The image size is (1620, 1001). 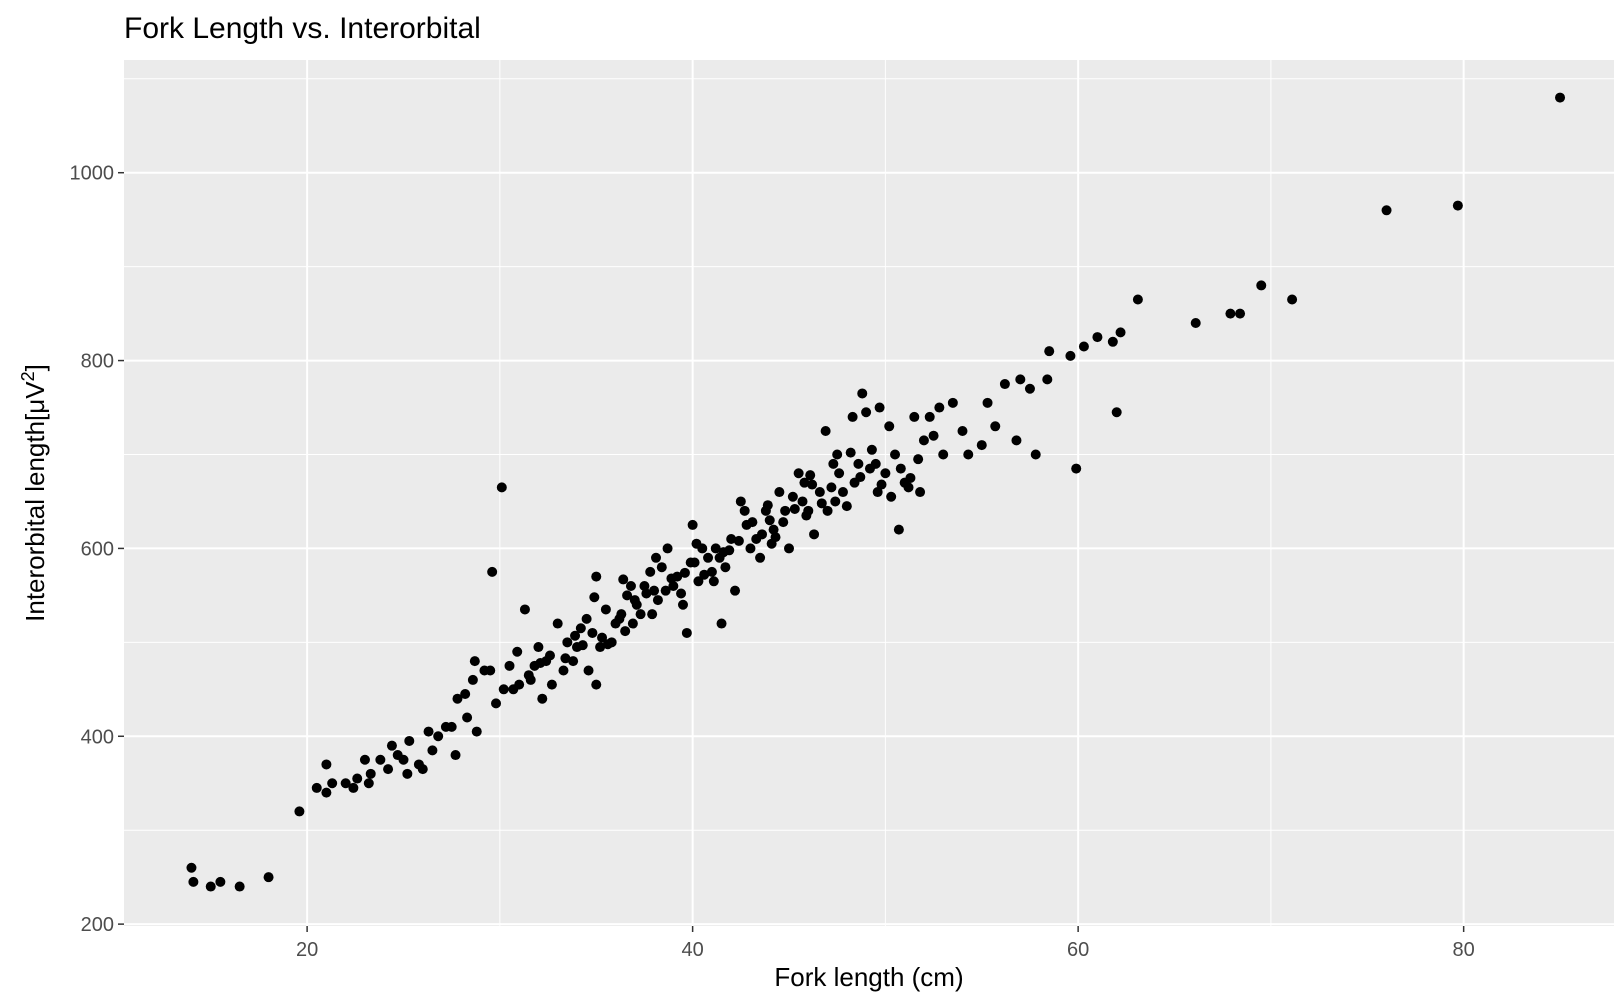 I want to click on y-axis-title-unit-close: ], so click(x=35, y=367).